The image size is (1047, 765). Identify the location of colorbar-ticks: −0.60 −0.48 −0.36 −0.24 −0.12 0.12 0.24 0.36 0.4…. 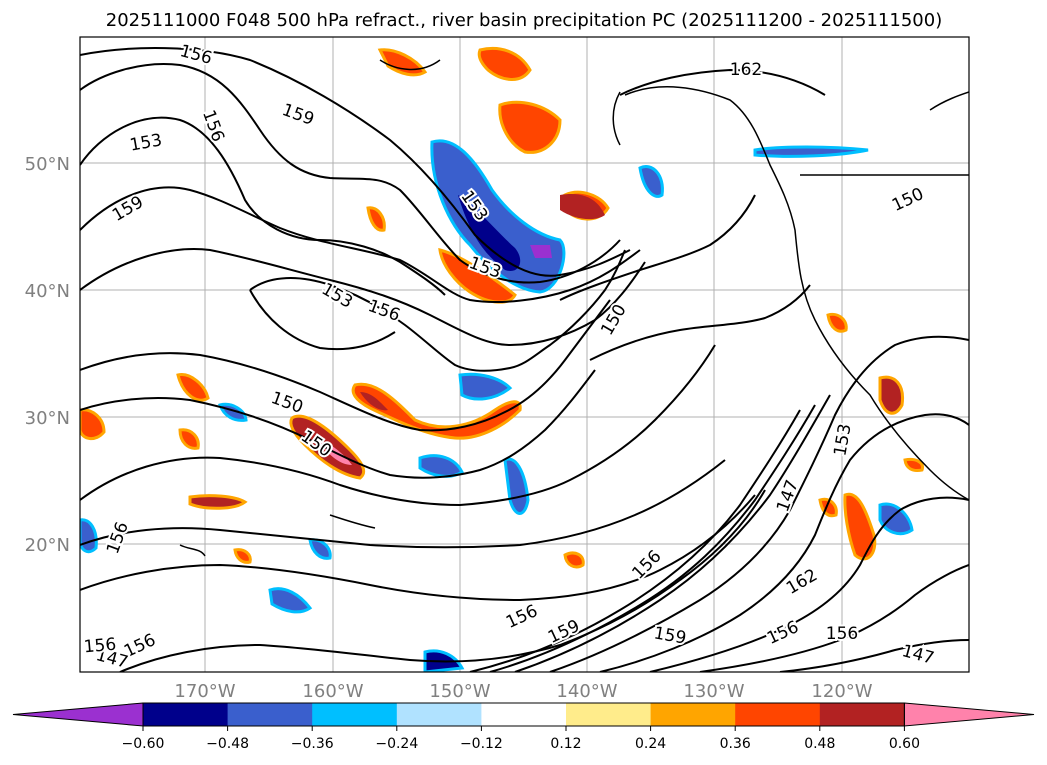
(521, 739).